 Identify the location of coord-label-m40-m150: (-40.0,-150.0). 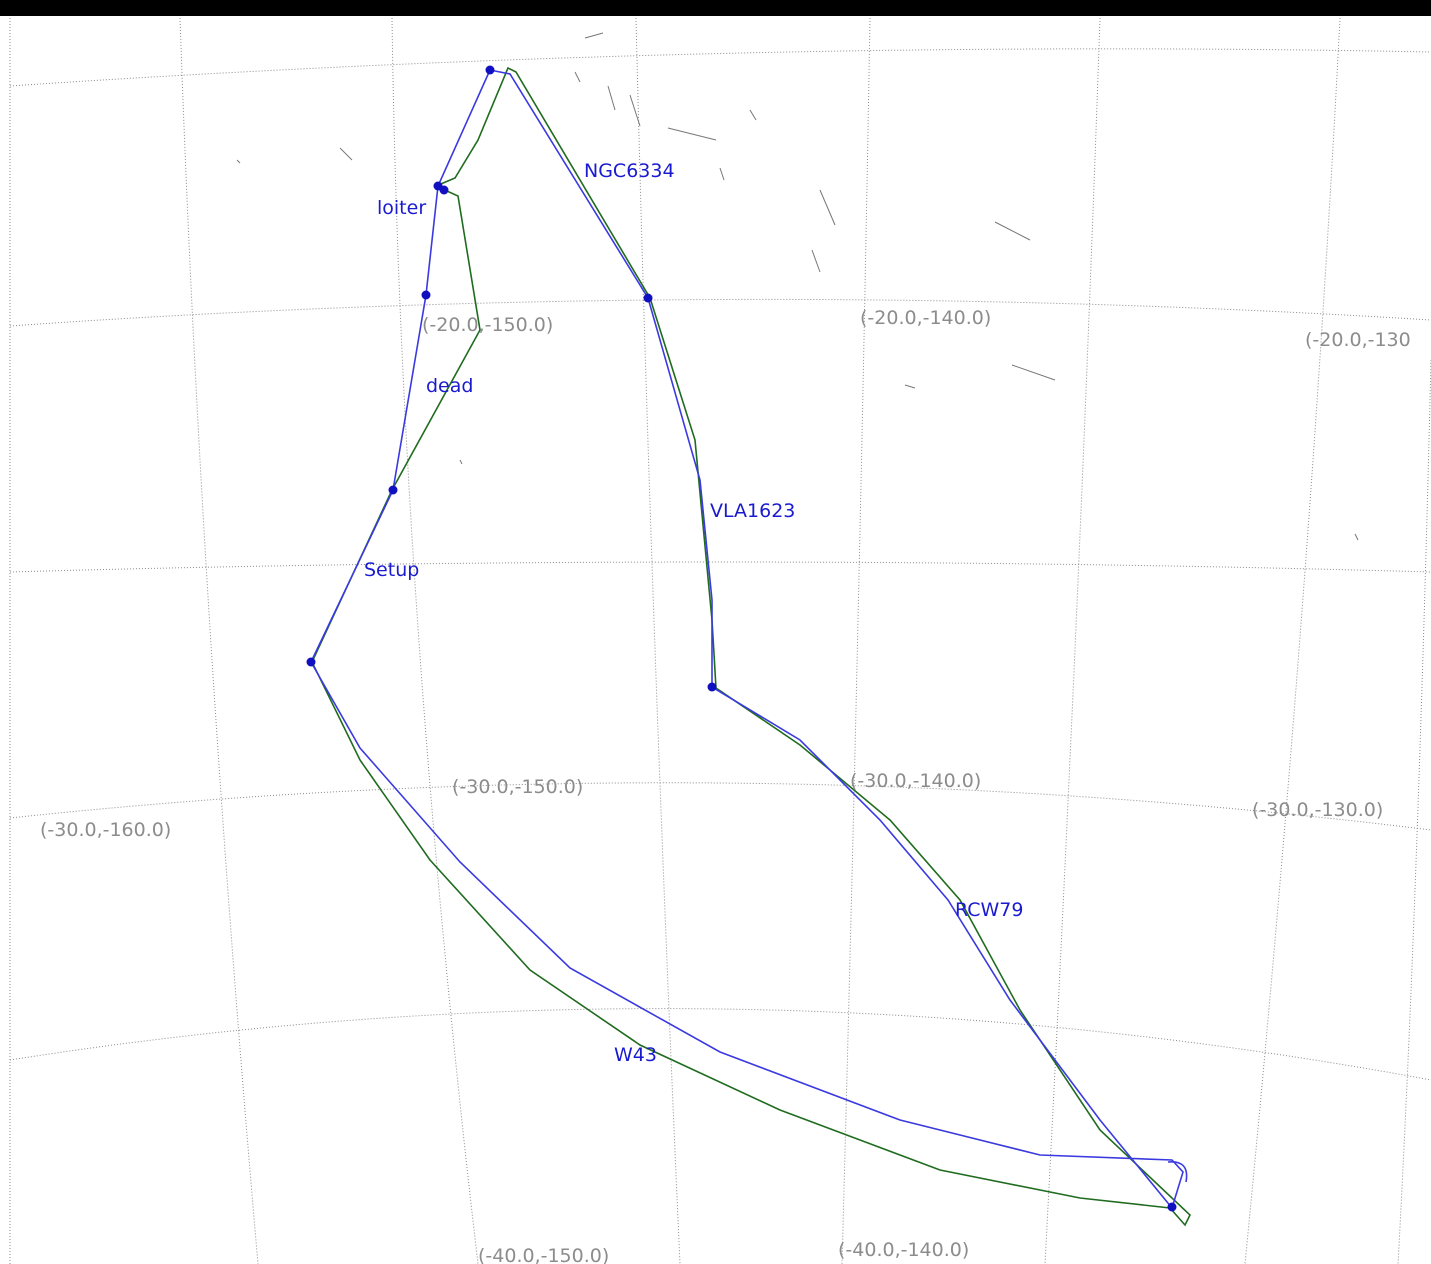
(543, 1254).